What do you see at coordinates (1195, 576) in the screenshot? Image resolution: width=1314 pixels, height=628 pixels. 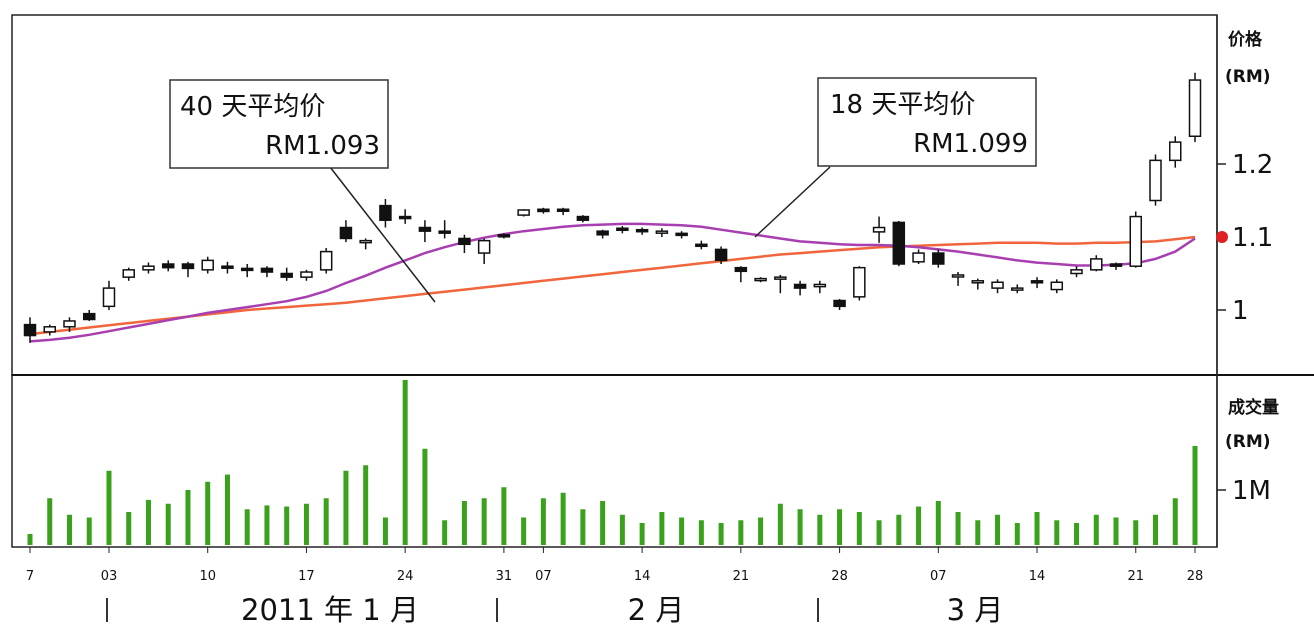 I see `x-tick-label: 28` at bounding box center [1195, 576].